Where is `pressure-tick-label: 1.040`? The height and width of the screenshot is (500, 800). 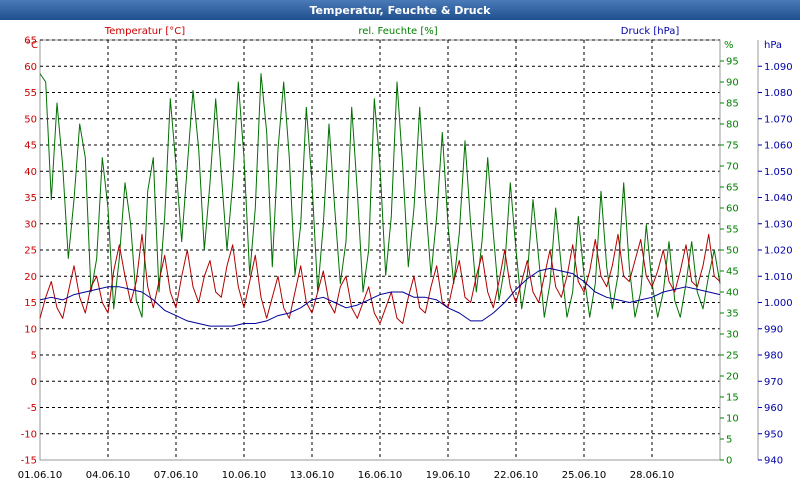
pressure-tick-label: 1.040 is located at coordinates (778, 198).